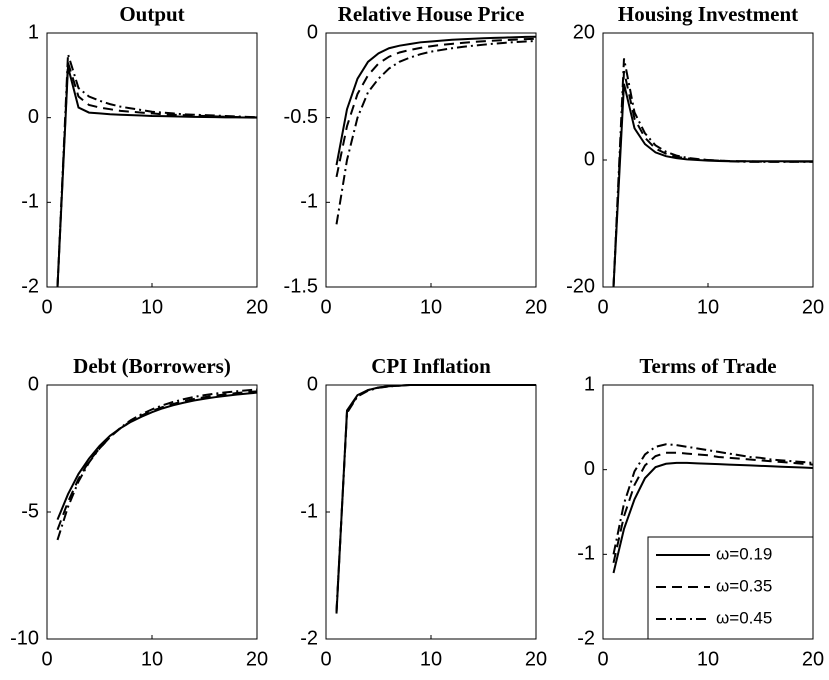 The image size is (829, 680). What do you see at coordinates (707, 366) in the screenshot?
I see `chart-title: Terms of Trade` at bounding box center [707, 366].